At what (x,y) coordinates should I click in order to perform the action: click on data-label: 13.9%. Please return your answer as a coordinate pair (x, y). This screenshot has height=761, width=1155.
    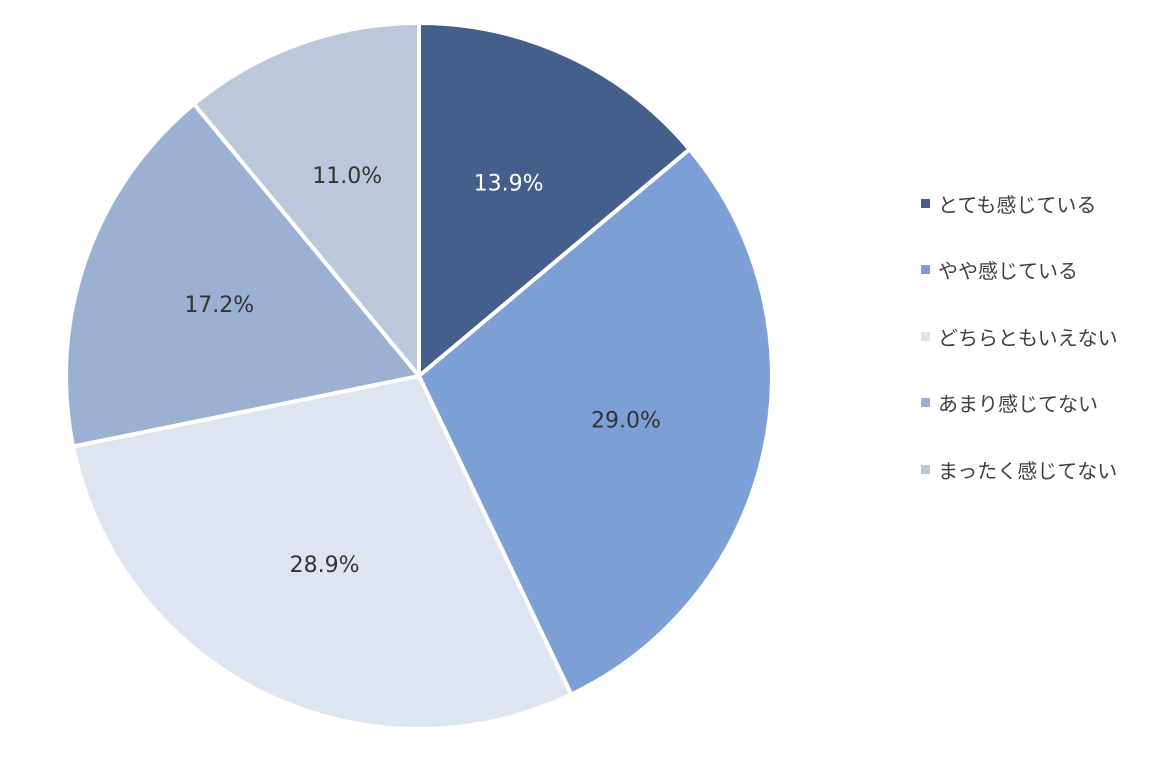
    Looking at the image, I should click on (509, 184).